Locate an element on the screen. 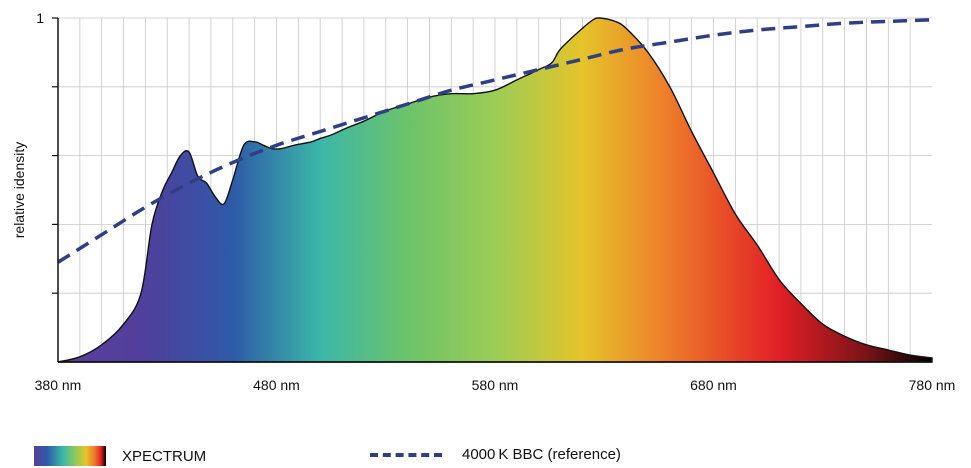 The image size is (971, 468). legend-reference-label: 4000 K BBC (reference) is located at coordinates (541, 454).